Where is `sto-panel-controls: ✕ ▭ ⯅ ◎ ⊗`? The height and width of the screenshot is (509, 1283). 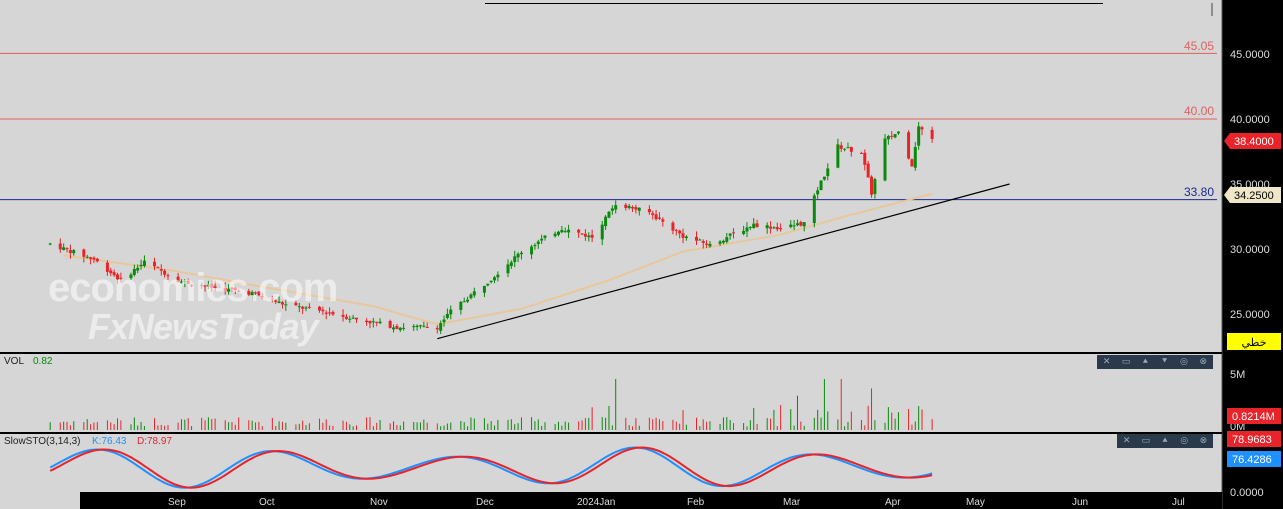 sto-panel-controls: ✕ ▭ ⯅ ◎ ⊗ is located at coordinates (1165, 441).